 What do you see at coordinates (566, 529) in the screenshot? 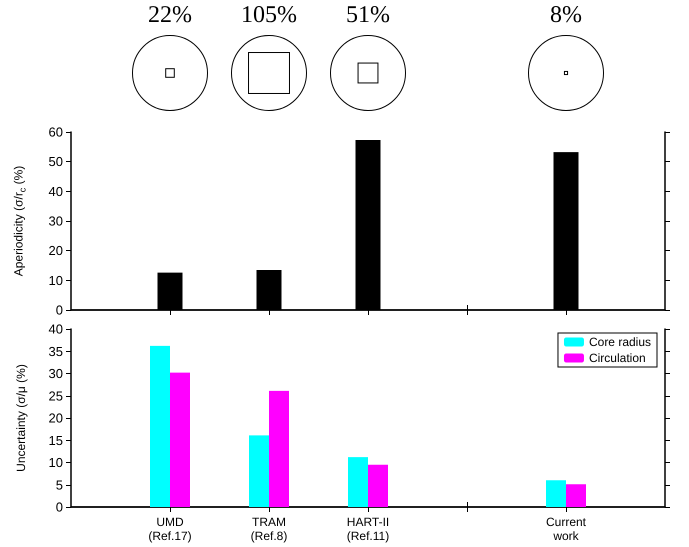
I see `x-tick-label: Current work` at bounding box center [566, 529].